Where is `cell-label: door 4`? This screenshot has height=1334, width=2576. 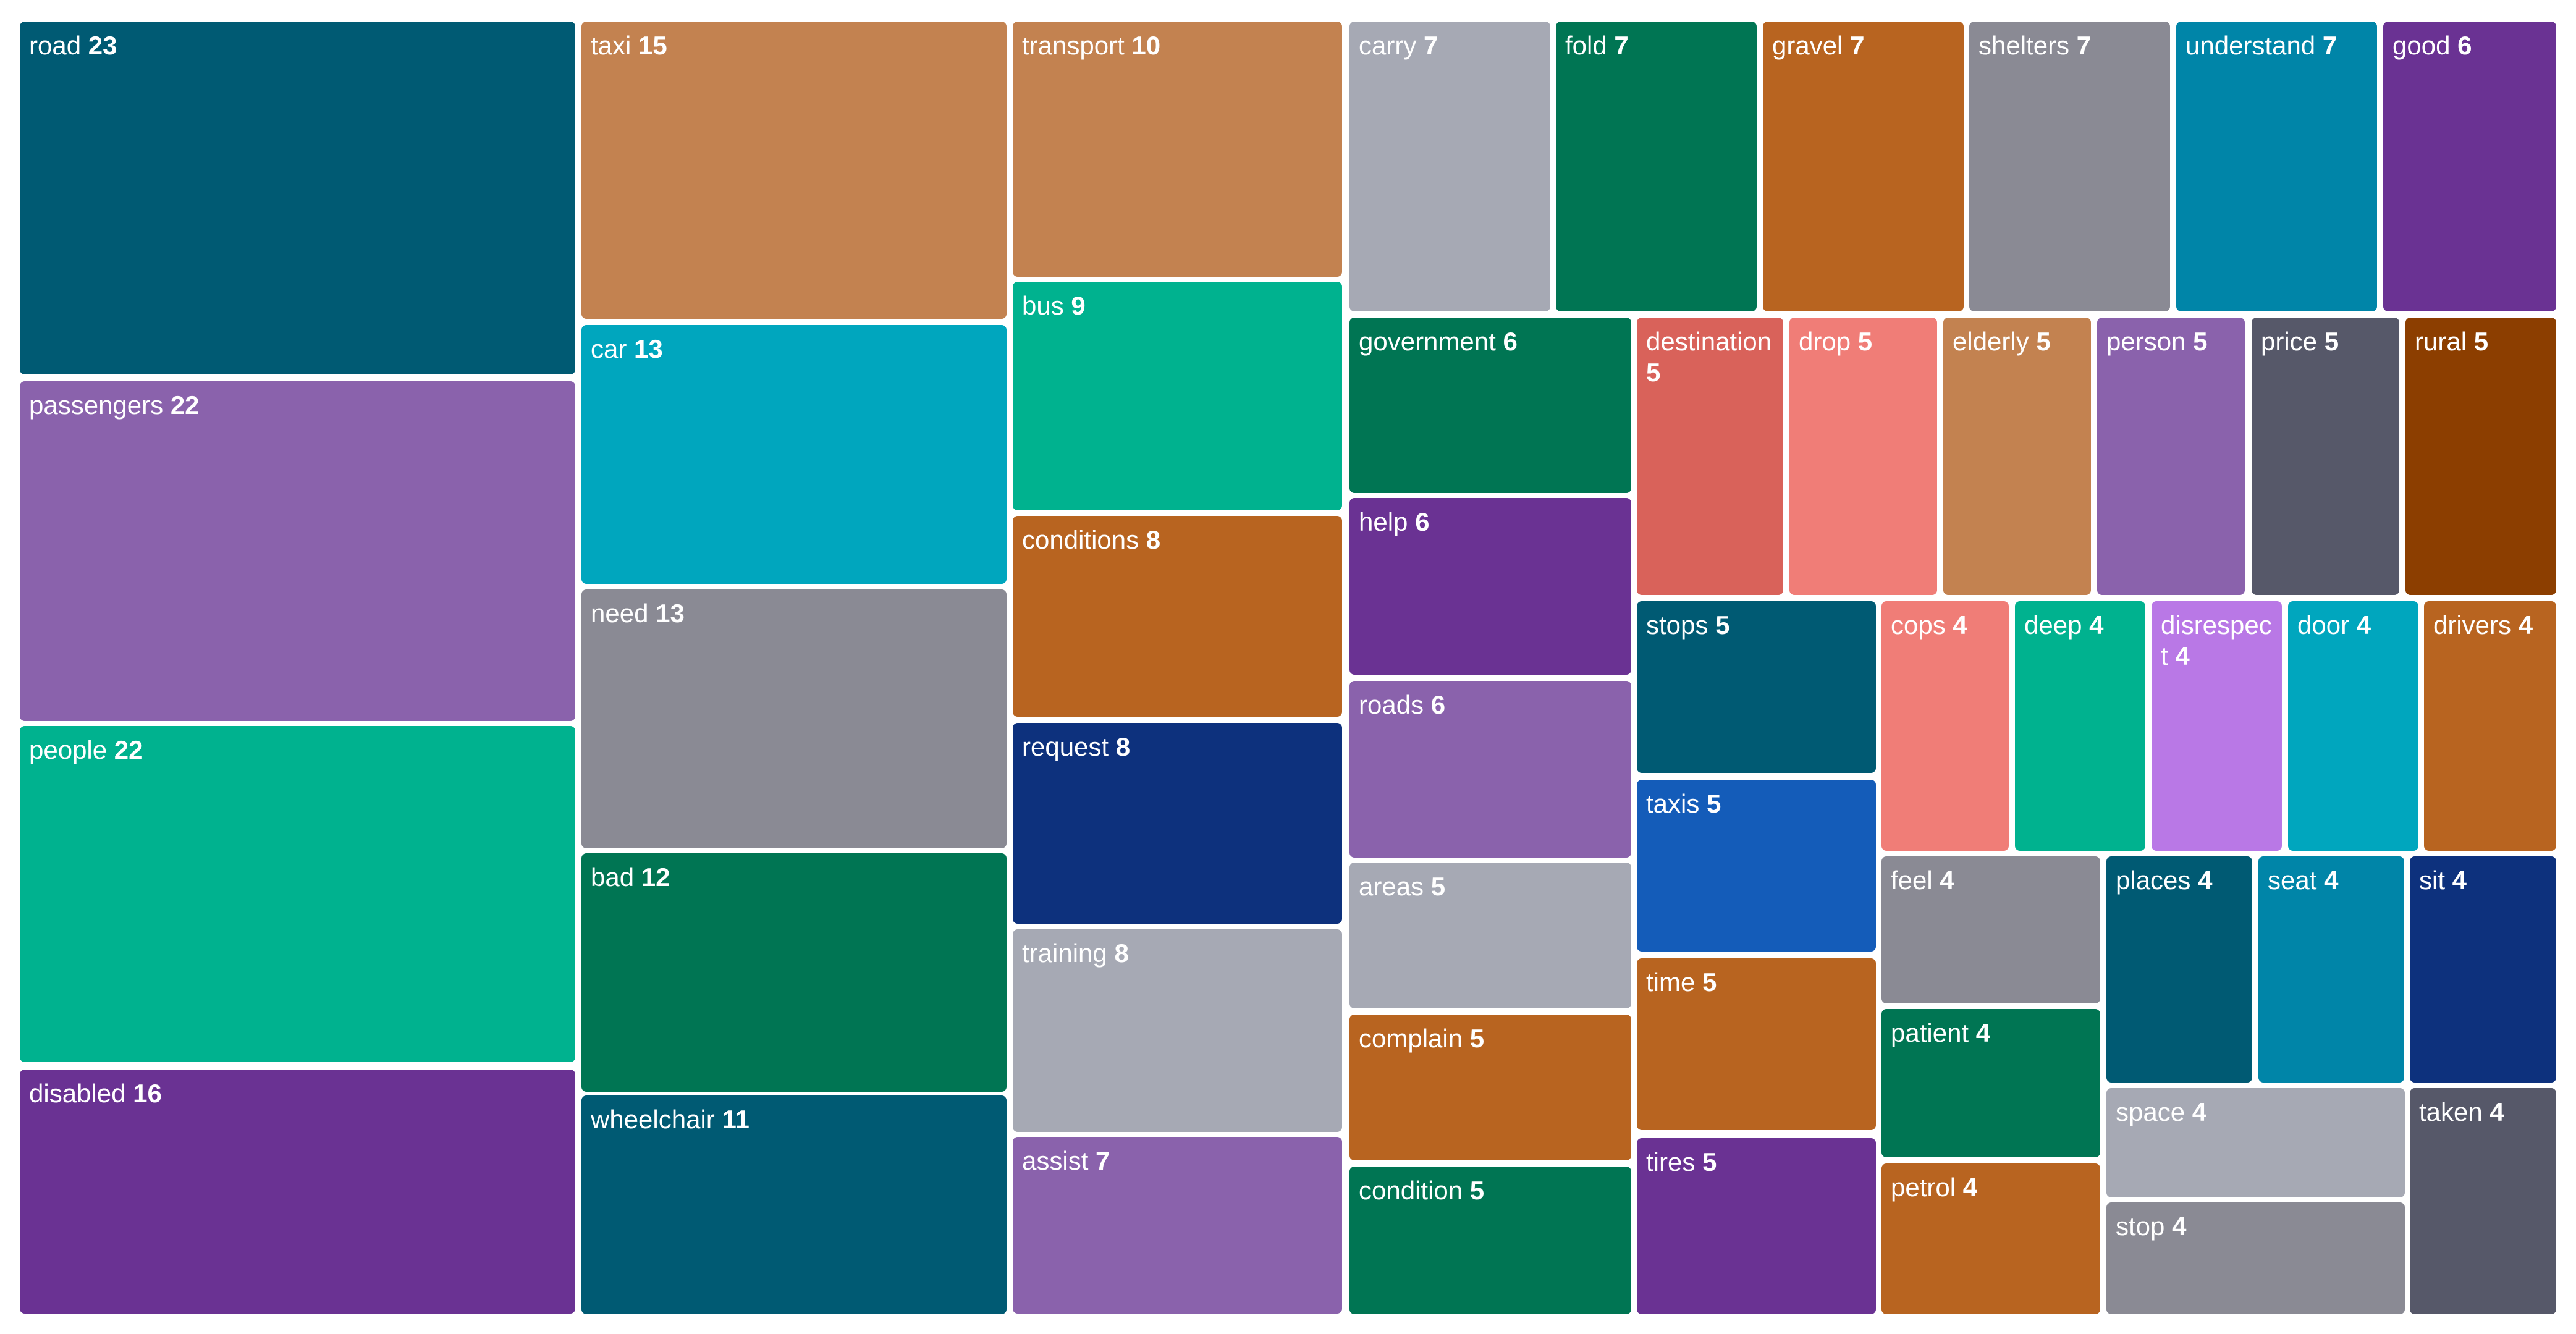 cell-label: door 4 is located at coordinates (2354, 626).